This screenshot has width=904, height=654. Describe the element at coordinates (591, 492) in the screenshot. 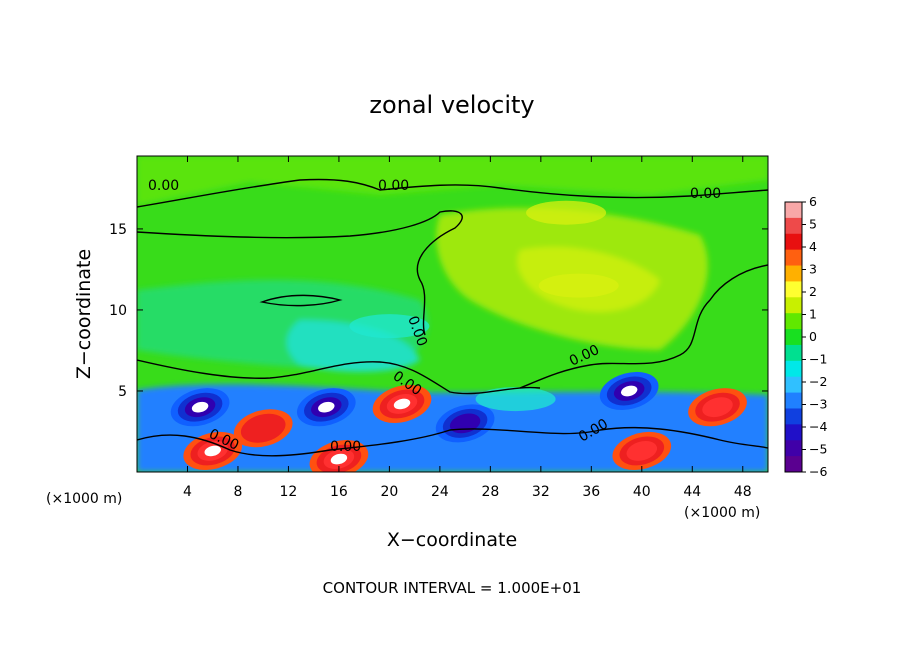

I see `x-tick-label: 36` at that location.